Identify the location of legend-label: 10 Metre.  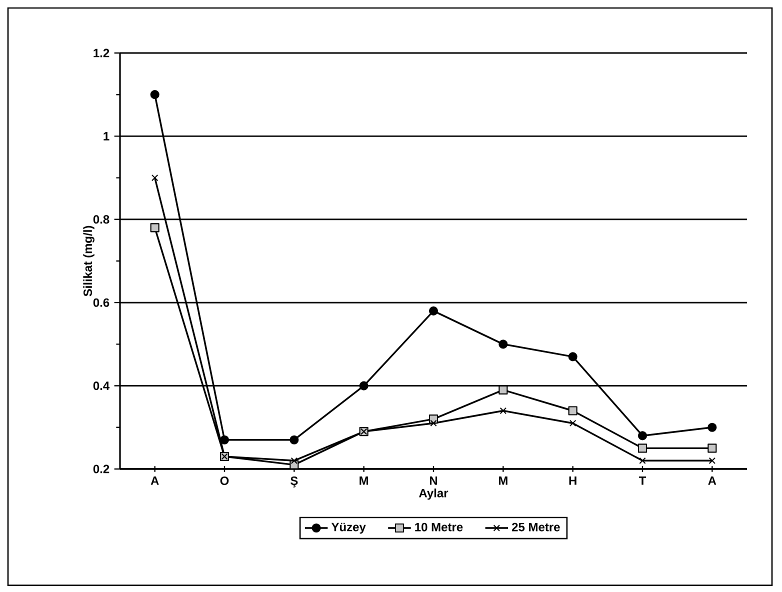
(439, 527).